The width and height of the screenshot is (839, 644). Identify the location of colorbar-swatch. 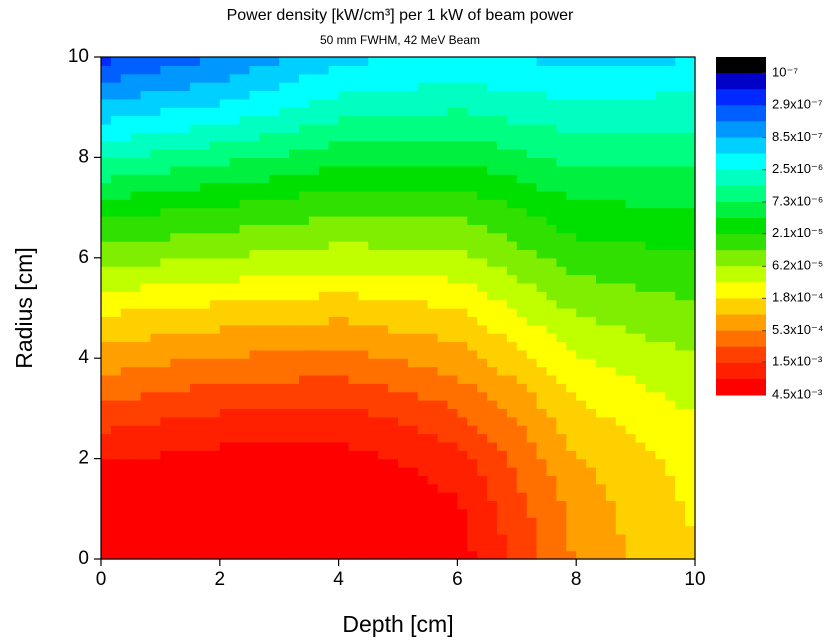
(741, 307).